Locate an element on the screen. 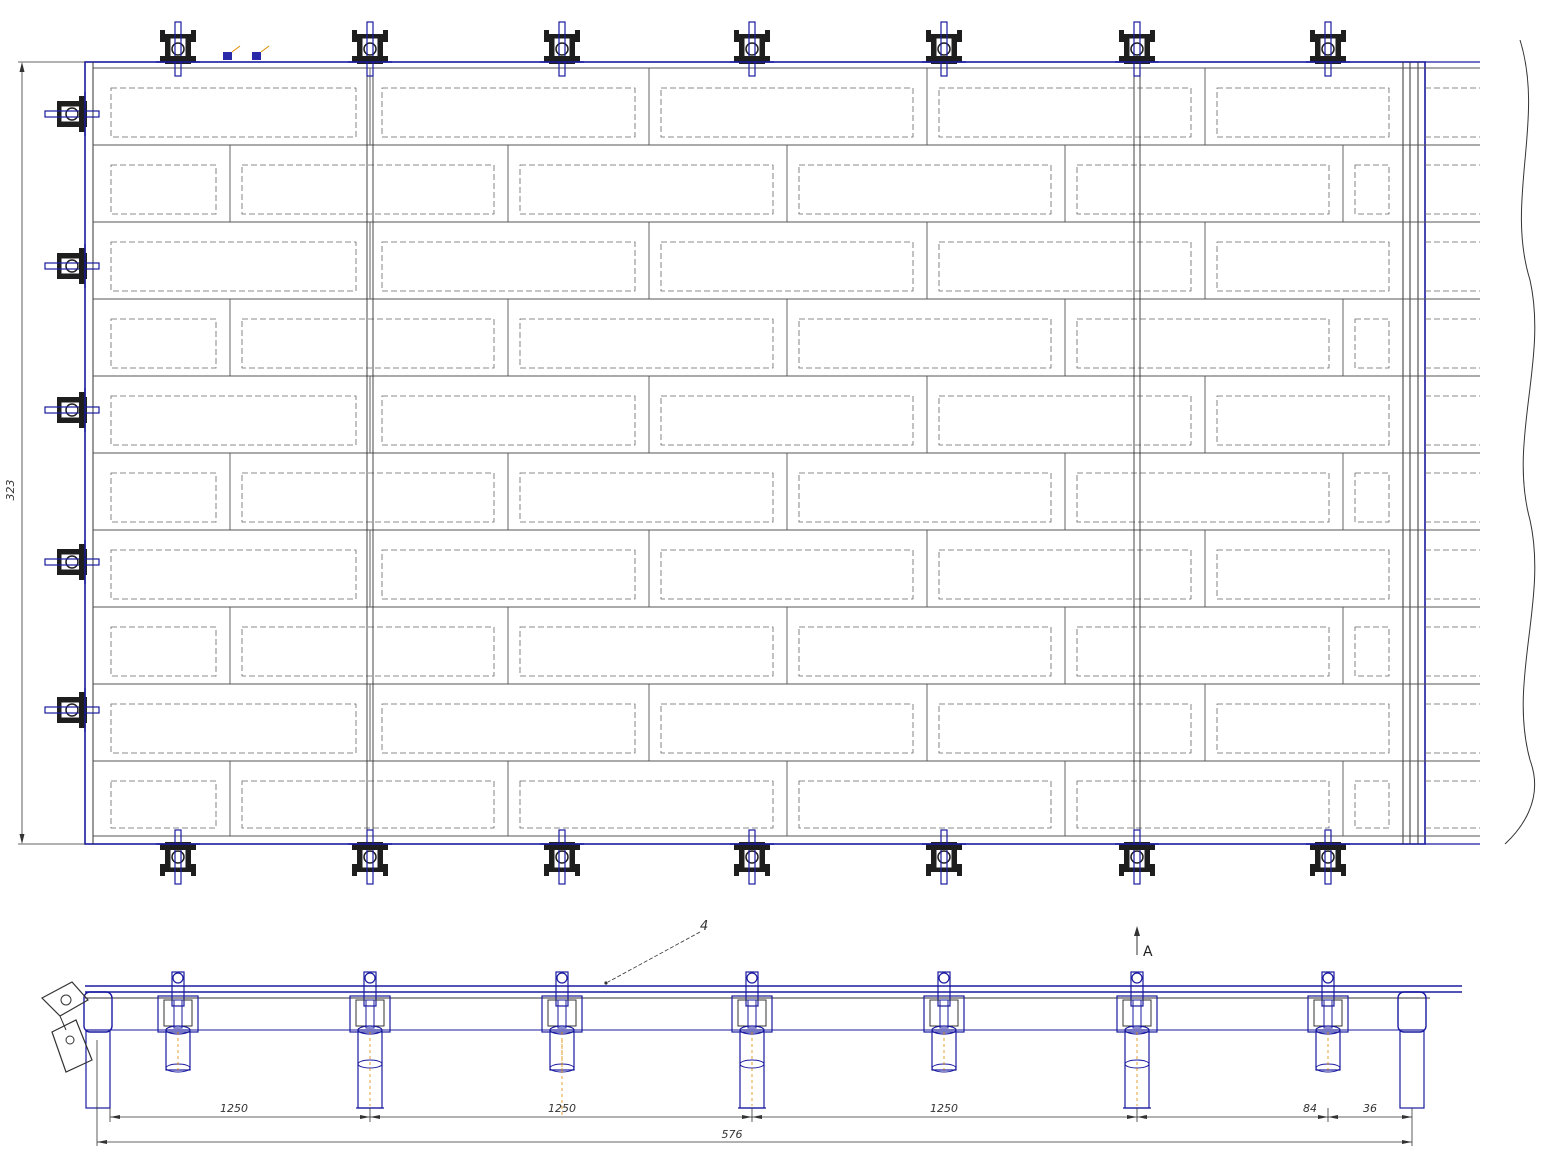 The image size is (1546, 1153). roller-support-assemblies is located at coordinates (753, 1040).